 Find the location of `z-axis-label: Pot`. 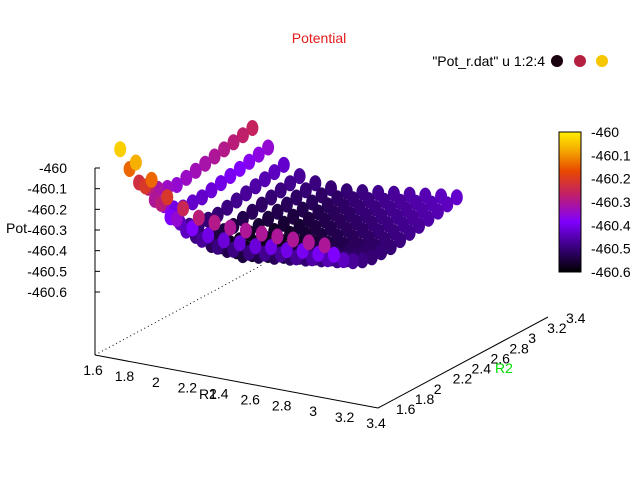

z-axis-label: Pot is located at coordinates (16, 228).